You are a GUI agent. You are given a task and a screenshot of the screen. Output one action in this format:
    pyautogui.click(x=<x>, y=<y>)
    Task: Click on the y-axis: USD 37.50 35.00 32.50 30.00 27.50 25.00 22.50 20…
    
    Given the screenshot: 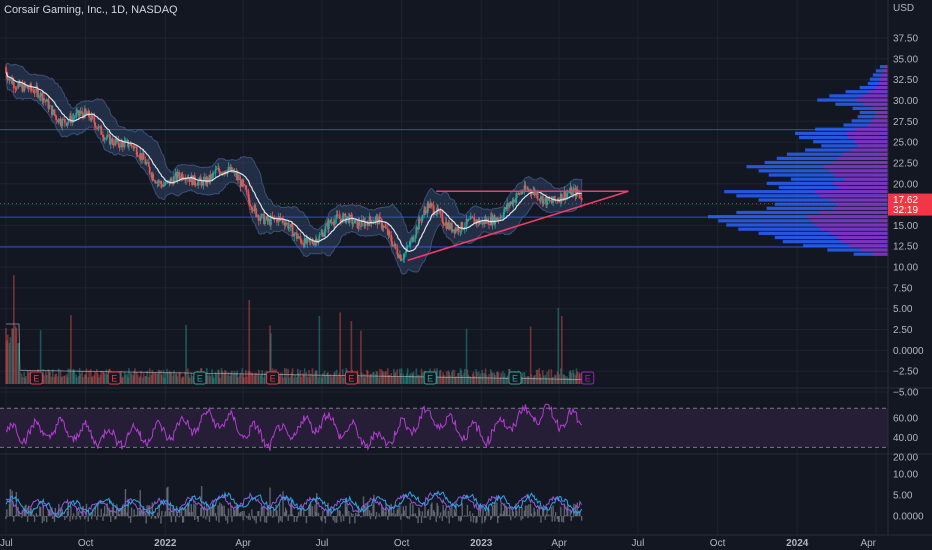 What is the action you would take?
    pyautogui.click(x=908, y=263)
    